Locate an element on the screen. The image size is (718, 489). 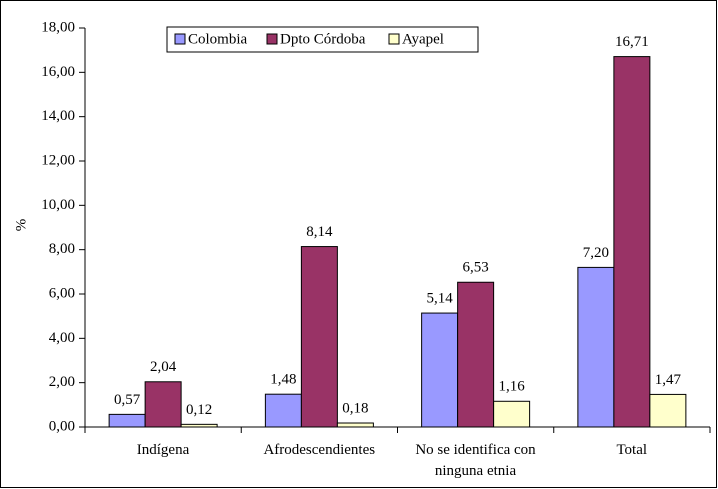
value-label: 7,20 is located at coordinates (596, 253).